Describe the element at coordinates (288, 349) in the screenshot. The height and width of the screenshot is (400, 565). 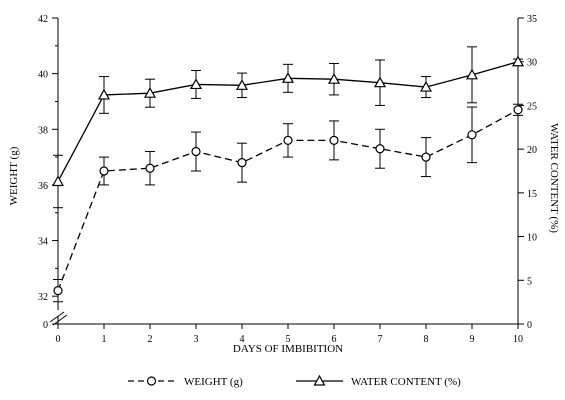
I see `x-axis-label: DAYS OF IMBIBITION` at that location.